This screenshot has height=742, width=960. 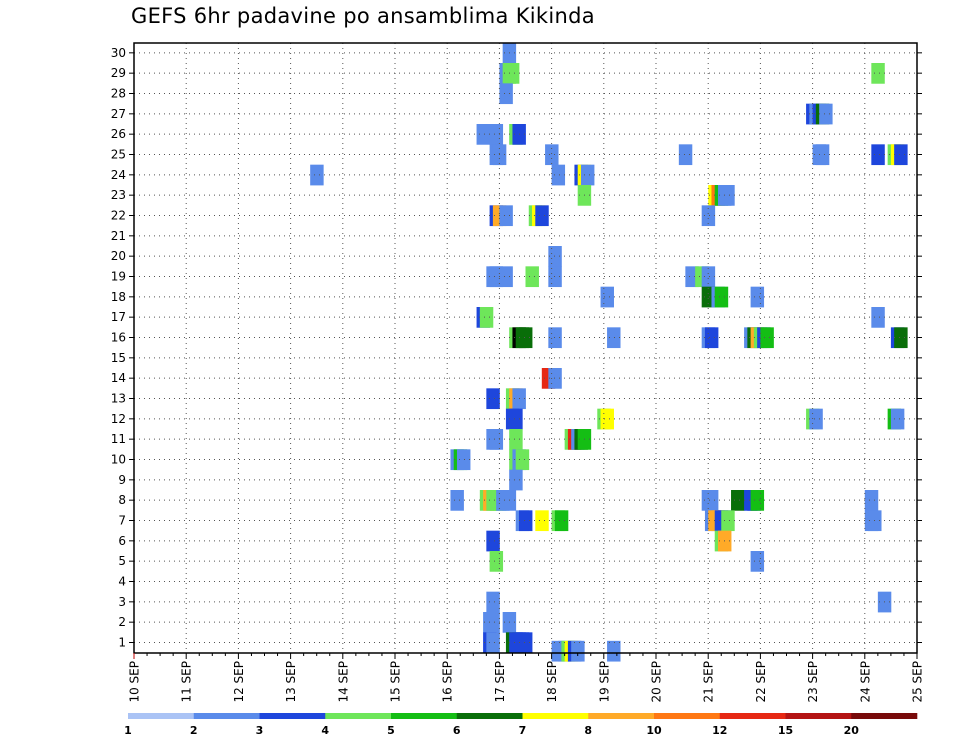 I want to click on y-tick-label: 4, so click(x=122, y=582).